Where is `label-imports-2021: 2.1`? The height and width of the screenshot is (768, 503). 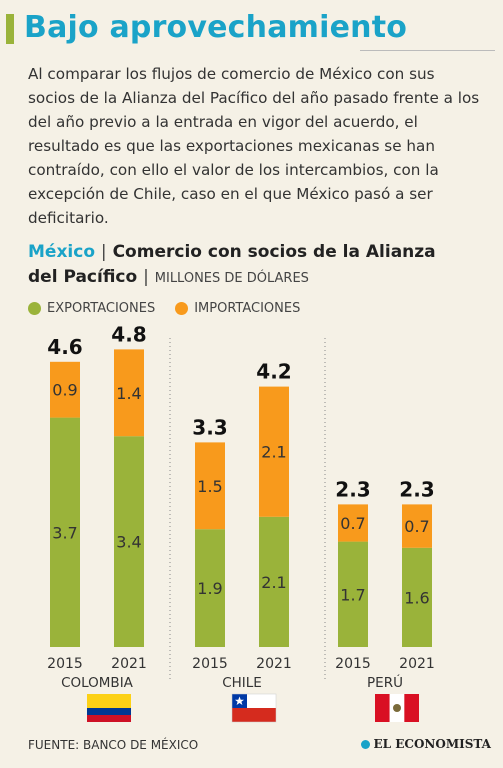
label-imports-2021: 2.1 is located at coordinates (273, 452).